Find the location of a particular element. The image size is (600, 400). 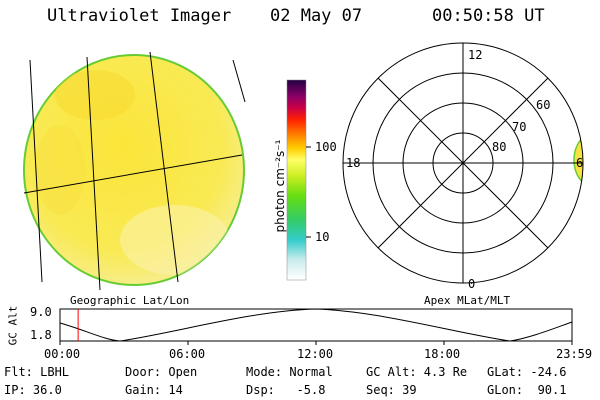

altitude-axis-label: GC Alt is located at coordinates (13, 325).